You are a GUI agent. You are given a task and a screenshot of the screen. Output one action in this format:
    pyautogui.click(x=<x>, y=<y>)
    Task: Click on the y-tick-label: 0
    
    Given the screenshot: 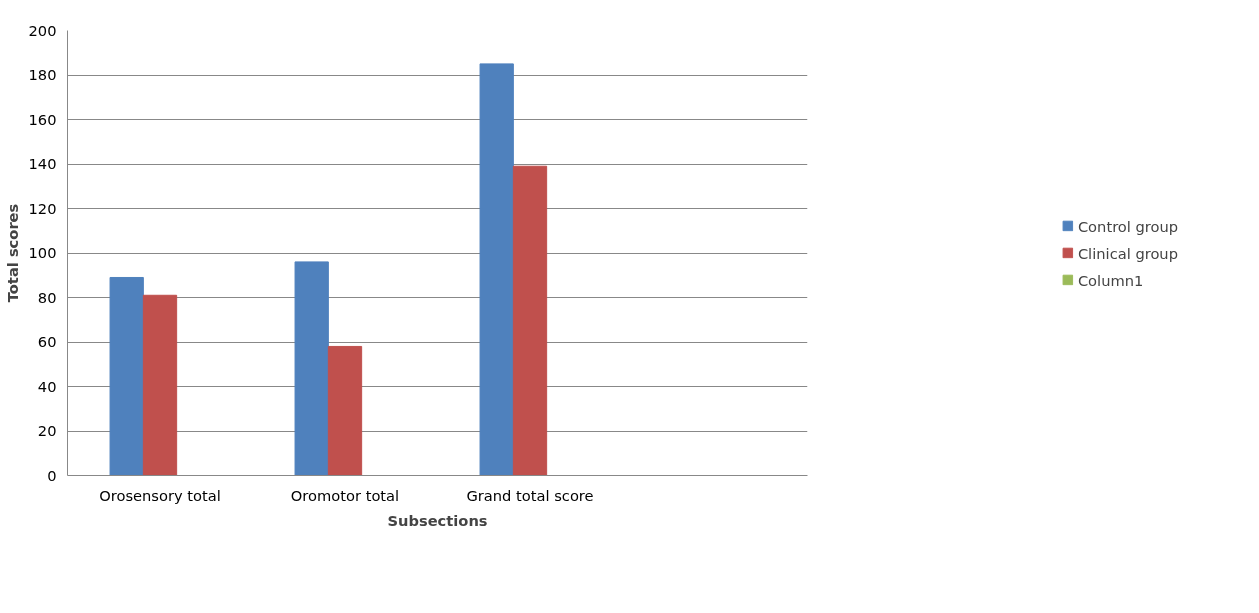 What is the action you would take?
    pyautogui.click(x=52, y=475)
    